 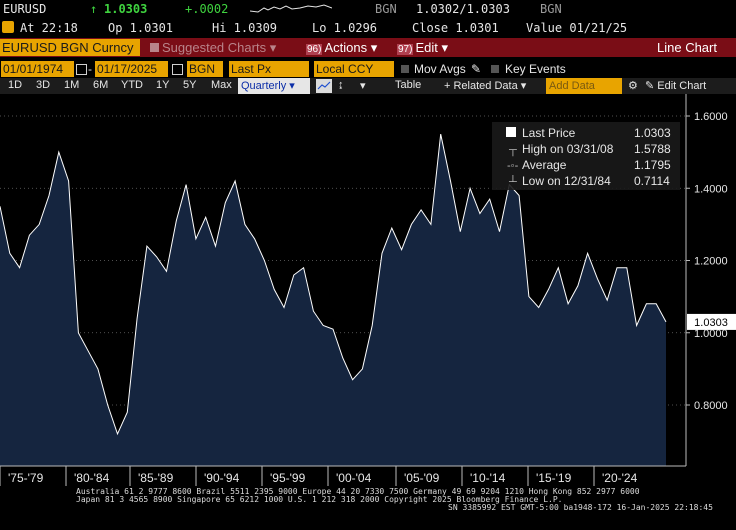 What do you see at coordinates (652, 181) in the screenshot?
I see `legend-low-value: 0.7114` at bounding box center [652, 181].